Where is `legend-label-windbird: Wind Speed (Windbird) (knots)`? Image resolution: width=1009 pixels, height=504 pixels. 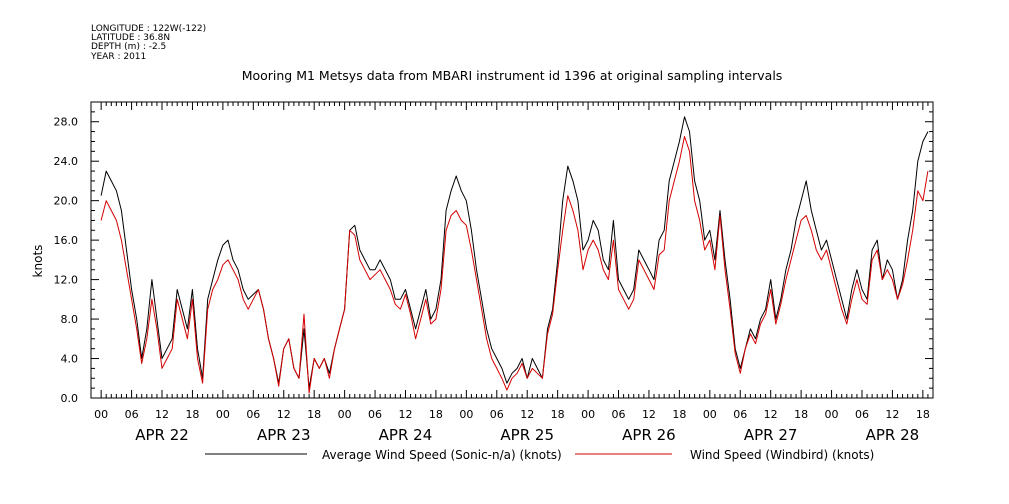
legend-label-windbird: Wind Speed (Windbird) (knots) is located at coordinates (782, 455).